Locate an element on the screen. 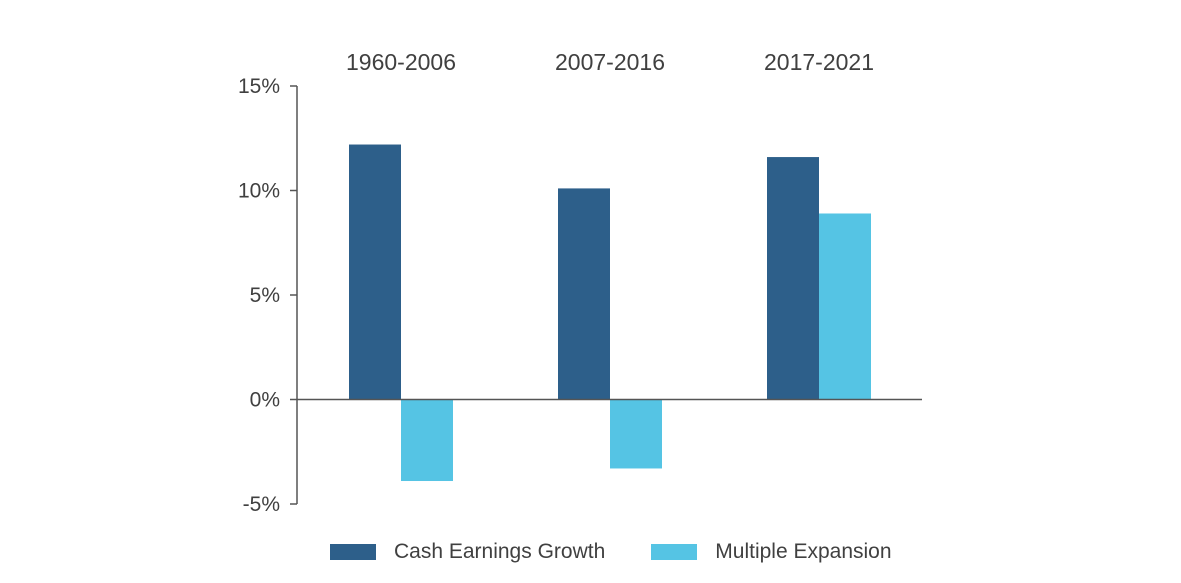 This screenshot has height=583, width=1181. legend-swatch-multiple-expansion is located at coordinates (674, 552).